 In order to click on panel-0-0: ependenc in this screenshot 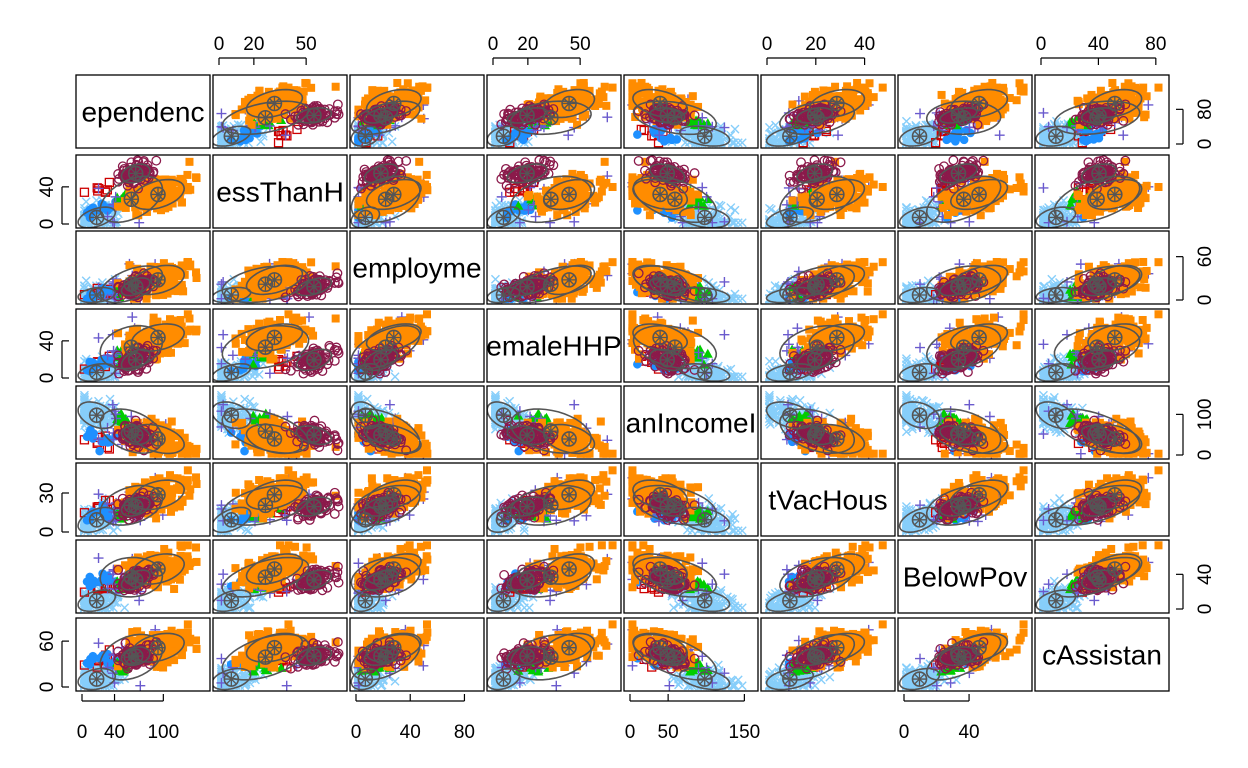, I will do `click(143, 111)`.